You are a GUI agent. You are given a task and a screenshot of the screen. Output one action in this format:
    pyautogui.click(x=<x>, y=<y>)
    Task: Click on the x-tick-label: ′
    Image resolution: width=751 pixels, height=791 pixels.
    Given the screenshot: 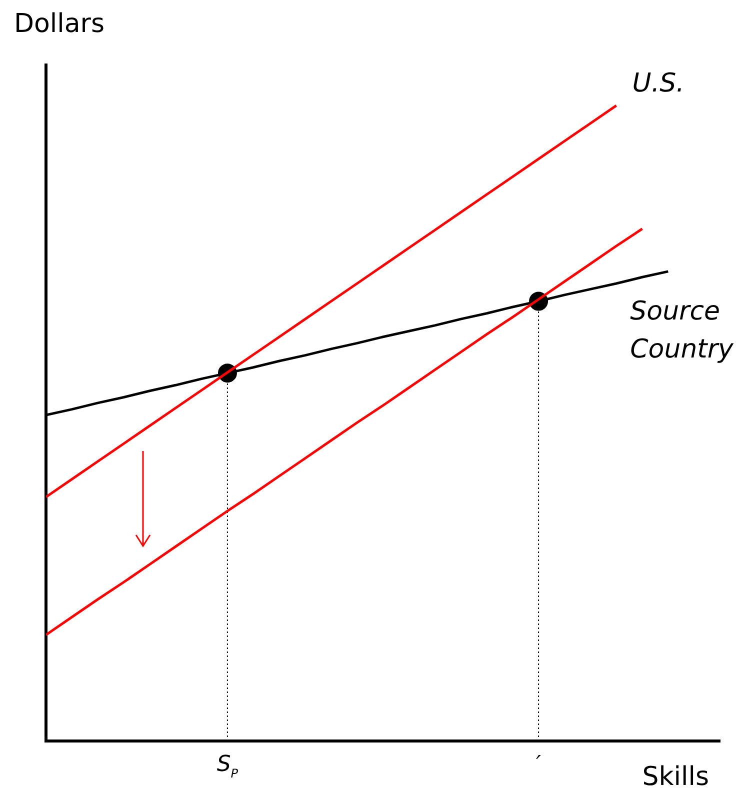 What is the action you would take?
    pyautogui.click(x=539, y=764)
    